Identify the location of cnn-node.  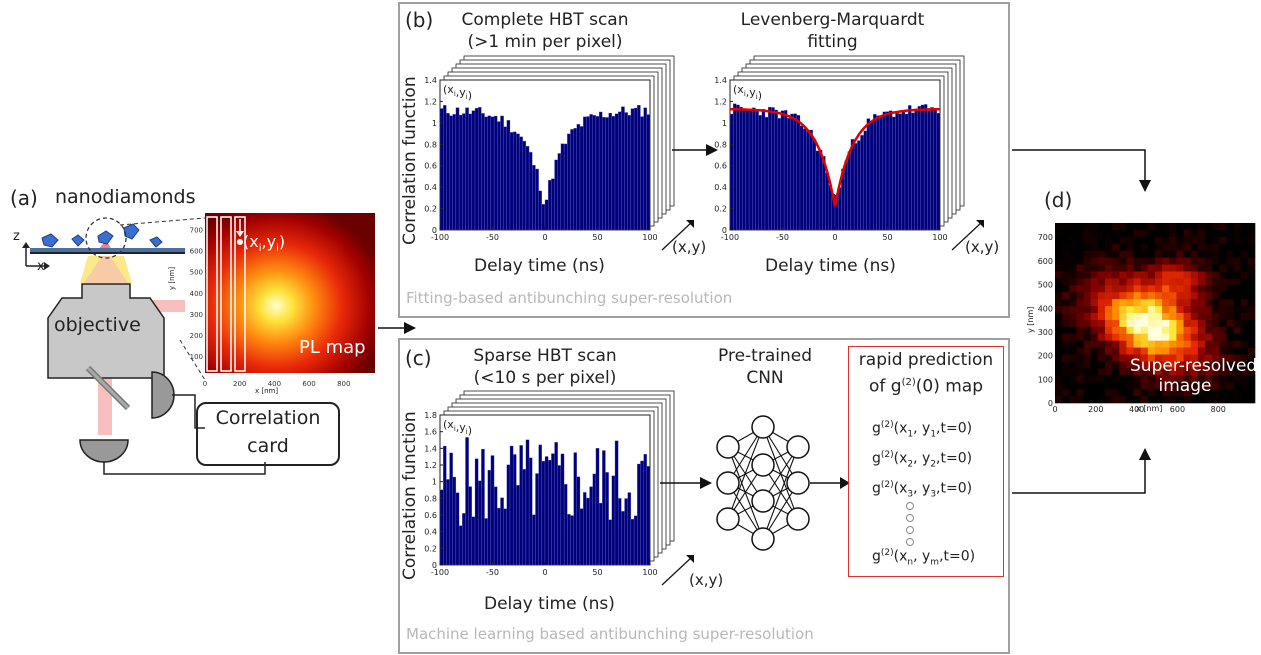
(728, 447).